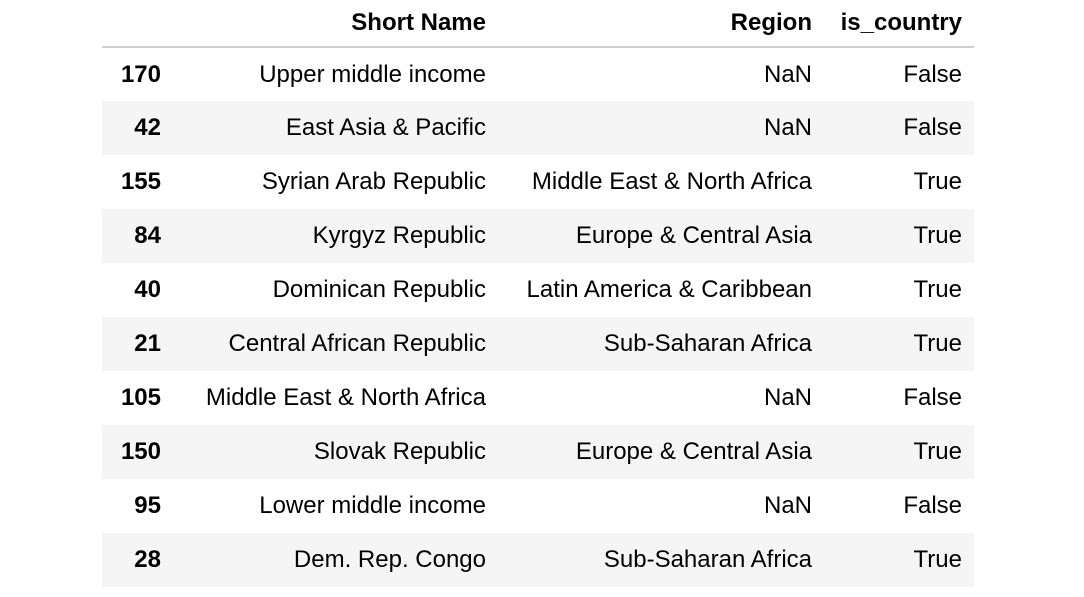 The image size is (1084, 597). I want to click on short-name-cell: Upper middle income, so click(372, 74).